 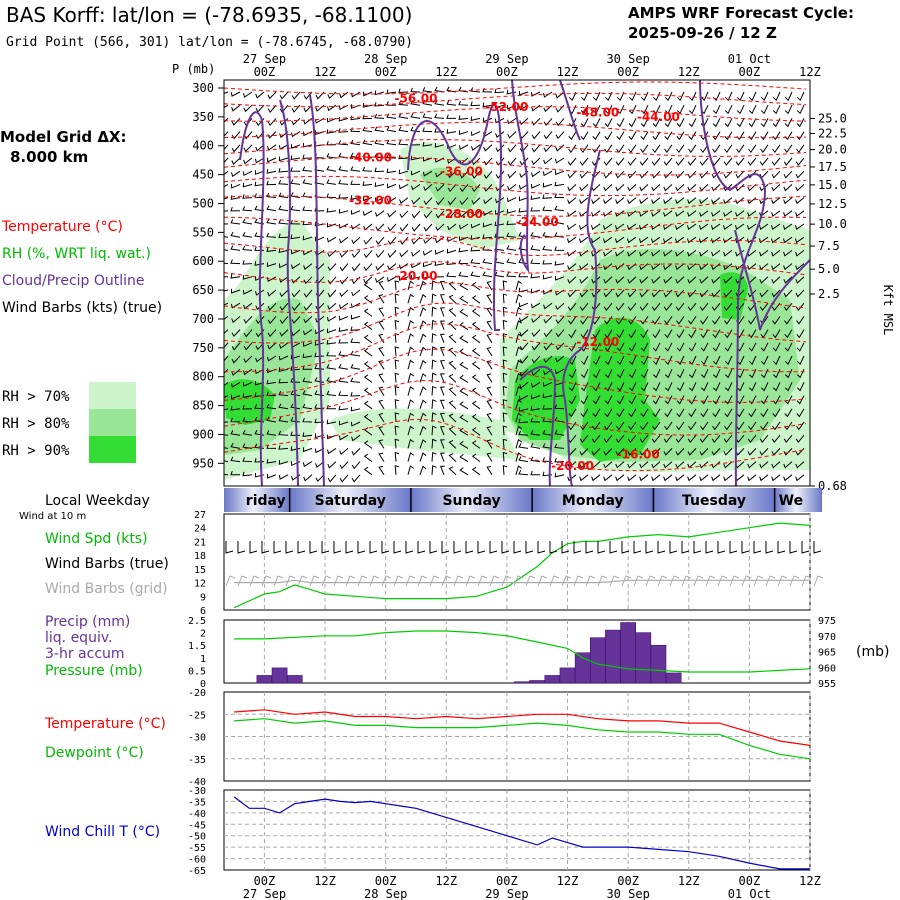 What do you see at coordinates (112, 422) in the screenshot?
I see `rh80-swatch` at bounding box center [112, 422].